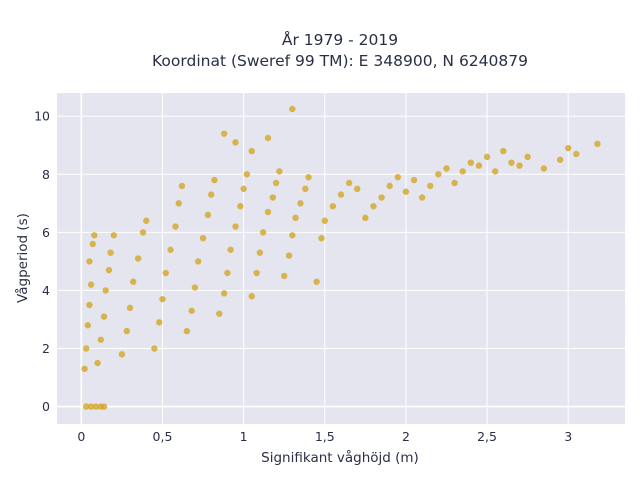 This screenshot has width=640, height=480. Describe the element at coordinates (22, 258) in the screenshot. I see `y-axis-label: Vågperiod (s)` at that location.